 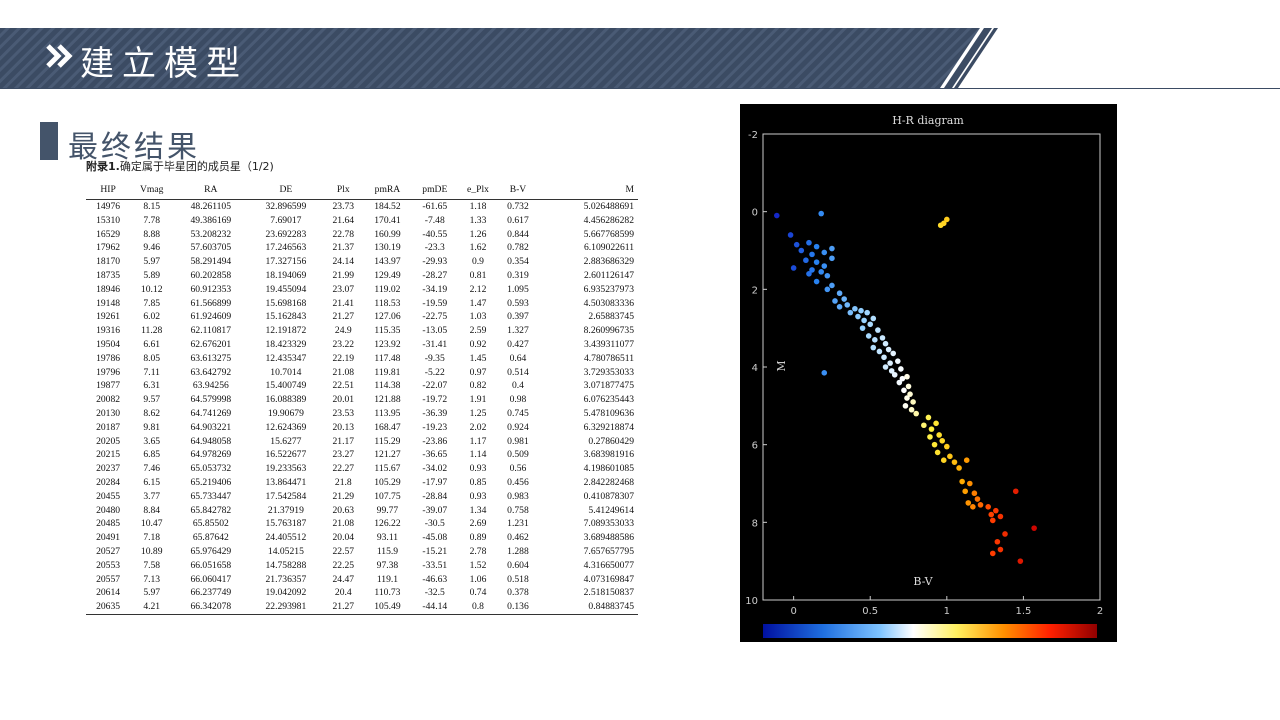 What do you see at coordinates (152, 565) in the screenshot?
I see `table-cell: 7.58` at bounding box center [152, 565].